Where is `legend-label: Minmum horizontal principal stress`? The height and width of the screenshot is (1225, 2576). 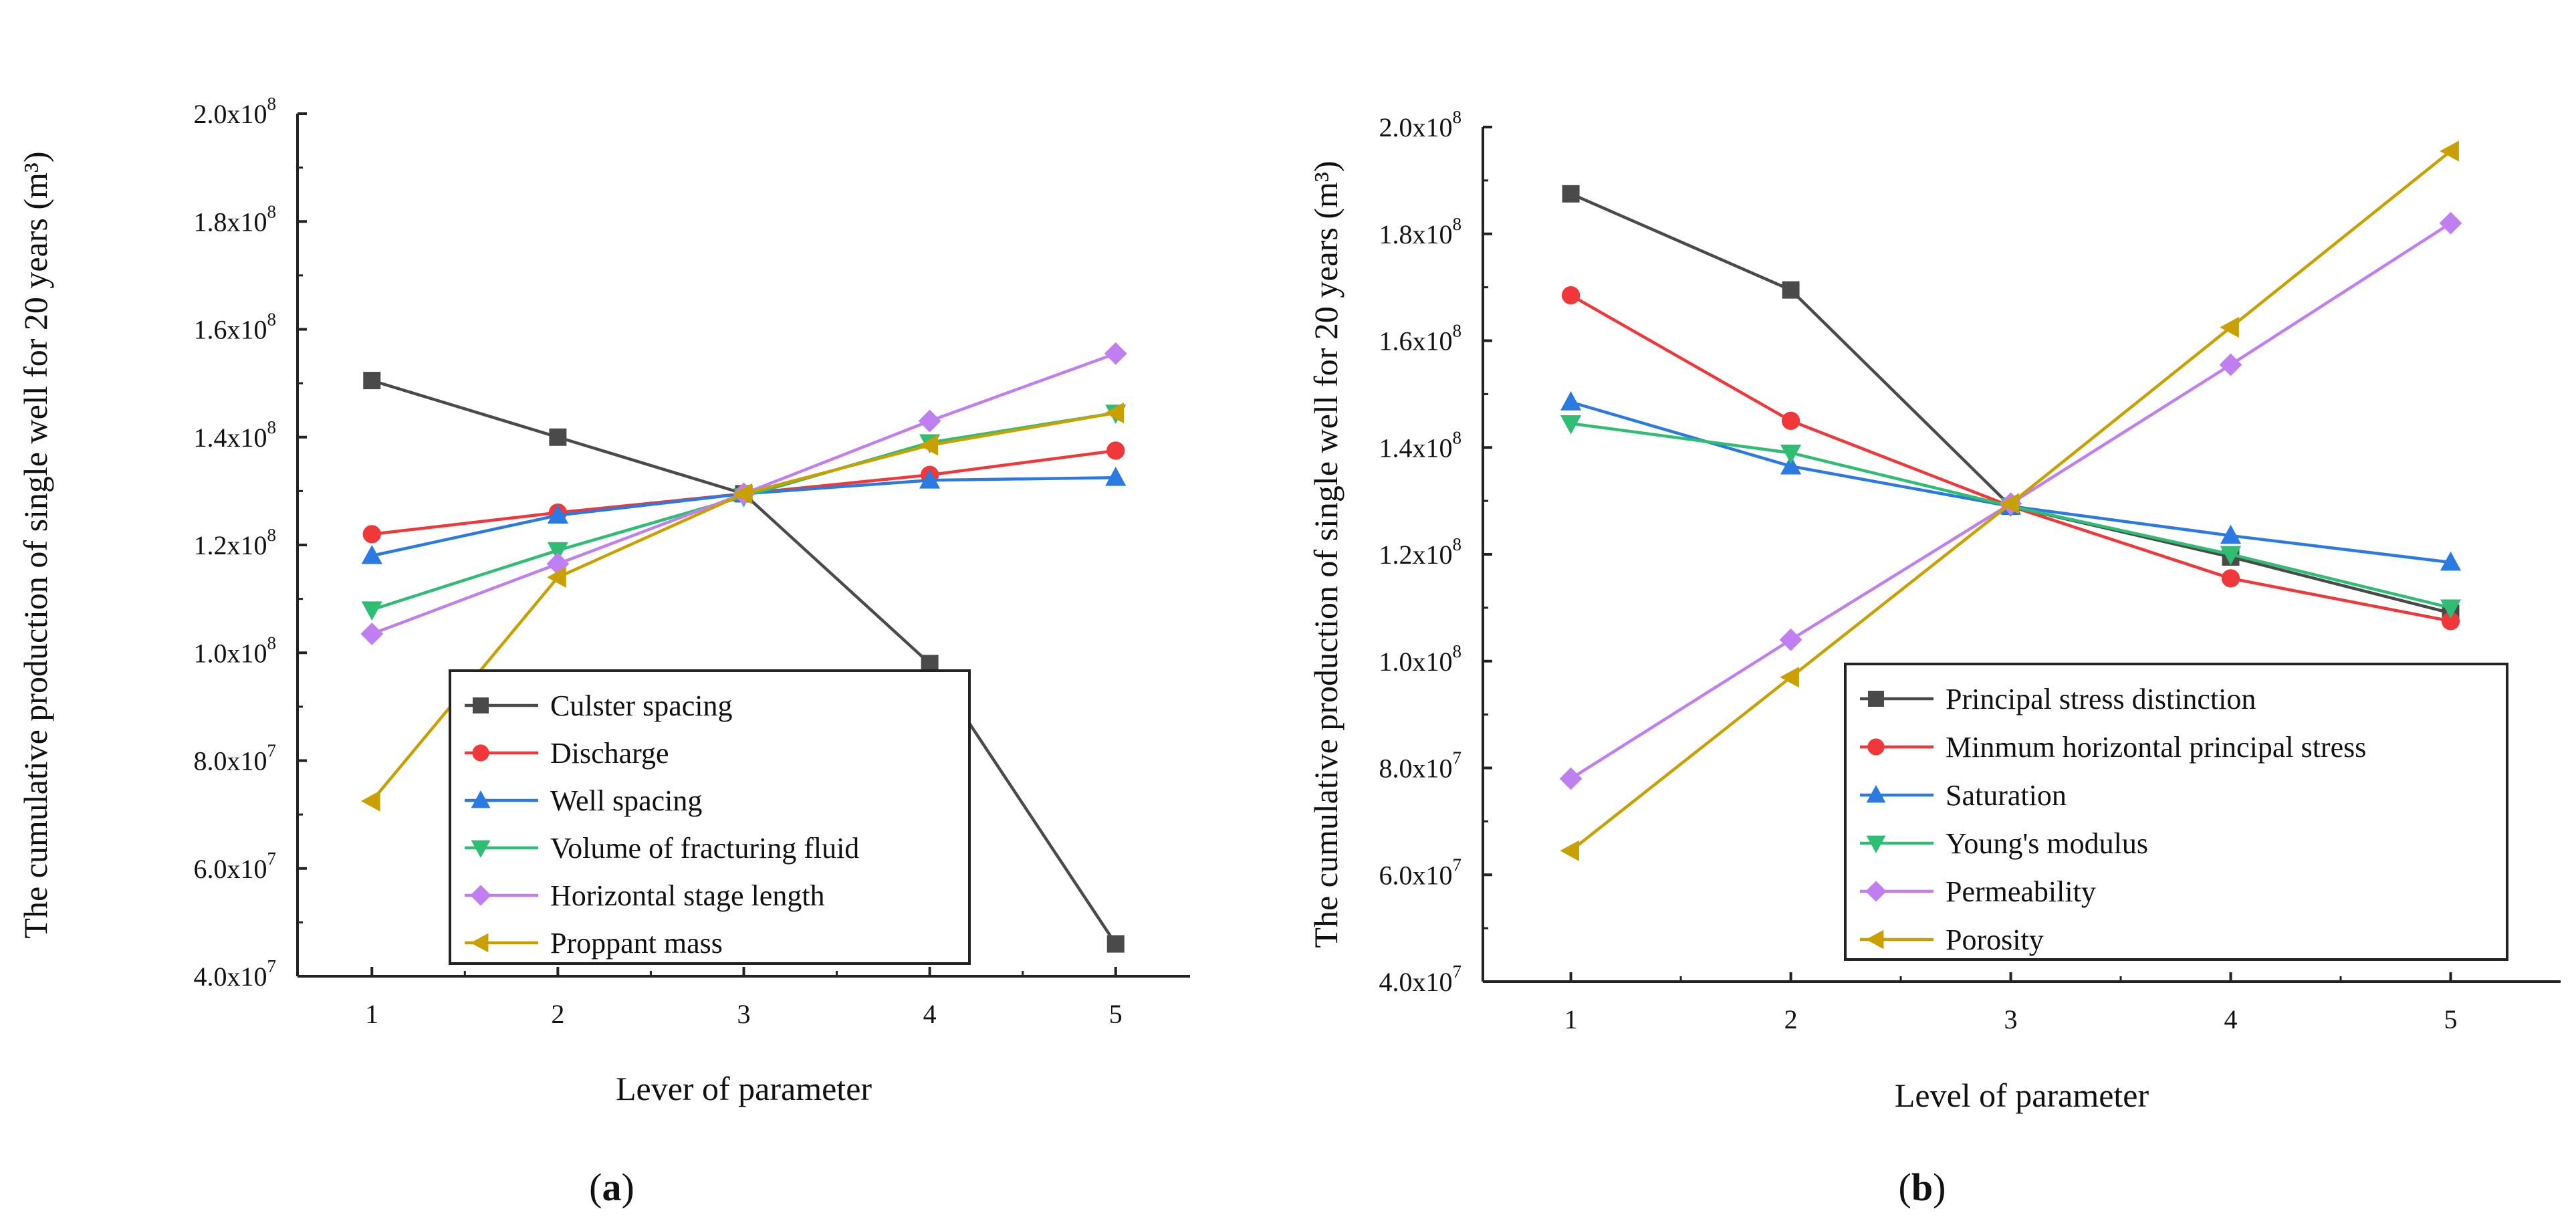
legend-label: Minmum horizontal principal stress is located at coordinates (2156, 747).